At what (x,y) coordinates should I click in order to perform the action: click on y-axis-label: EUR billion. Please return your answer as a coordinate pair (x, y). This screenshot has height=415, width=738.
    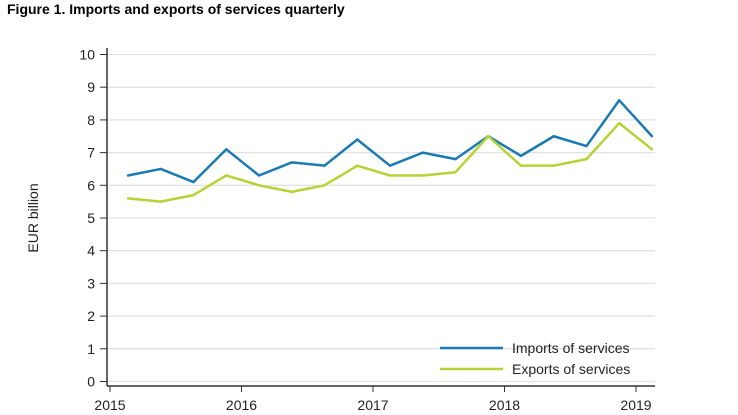
    Looking at the image, I should click on (33, 217).